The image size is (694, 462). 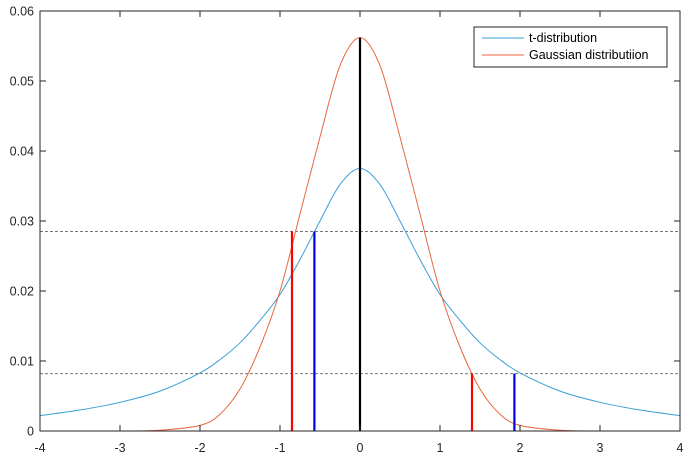 What do you see at coordinates (589, 55) in the screenshot?
I see `legend-label-gaussian: Gaussian distributiion` at bounding box center [589, 55].